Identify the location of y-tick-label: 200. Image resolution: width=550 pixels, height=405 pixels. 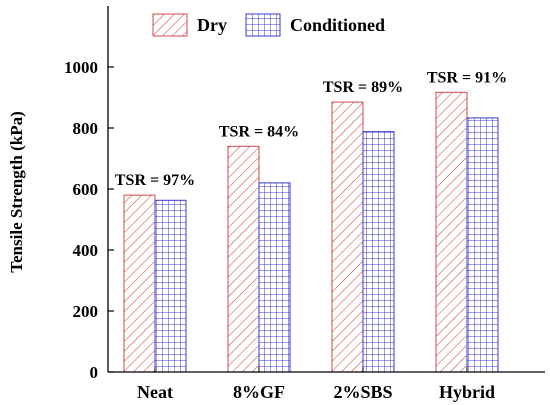
(86, 311).